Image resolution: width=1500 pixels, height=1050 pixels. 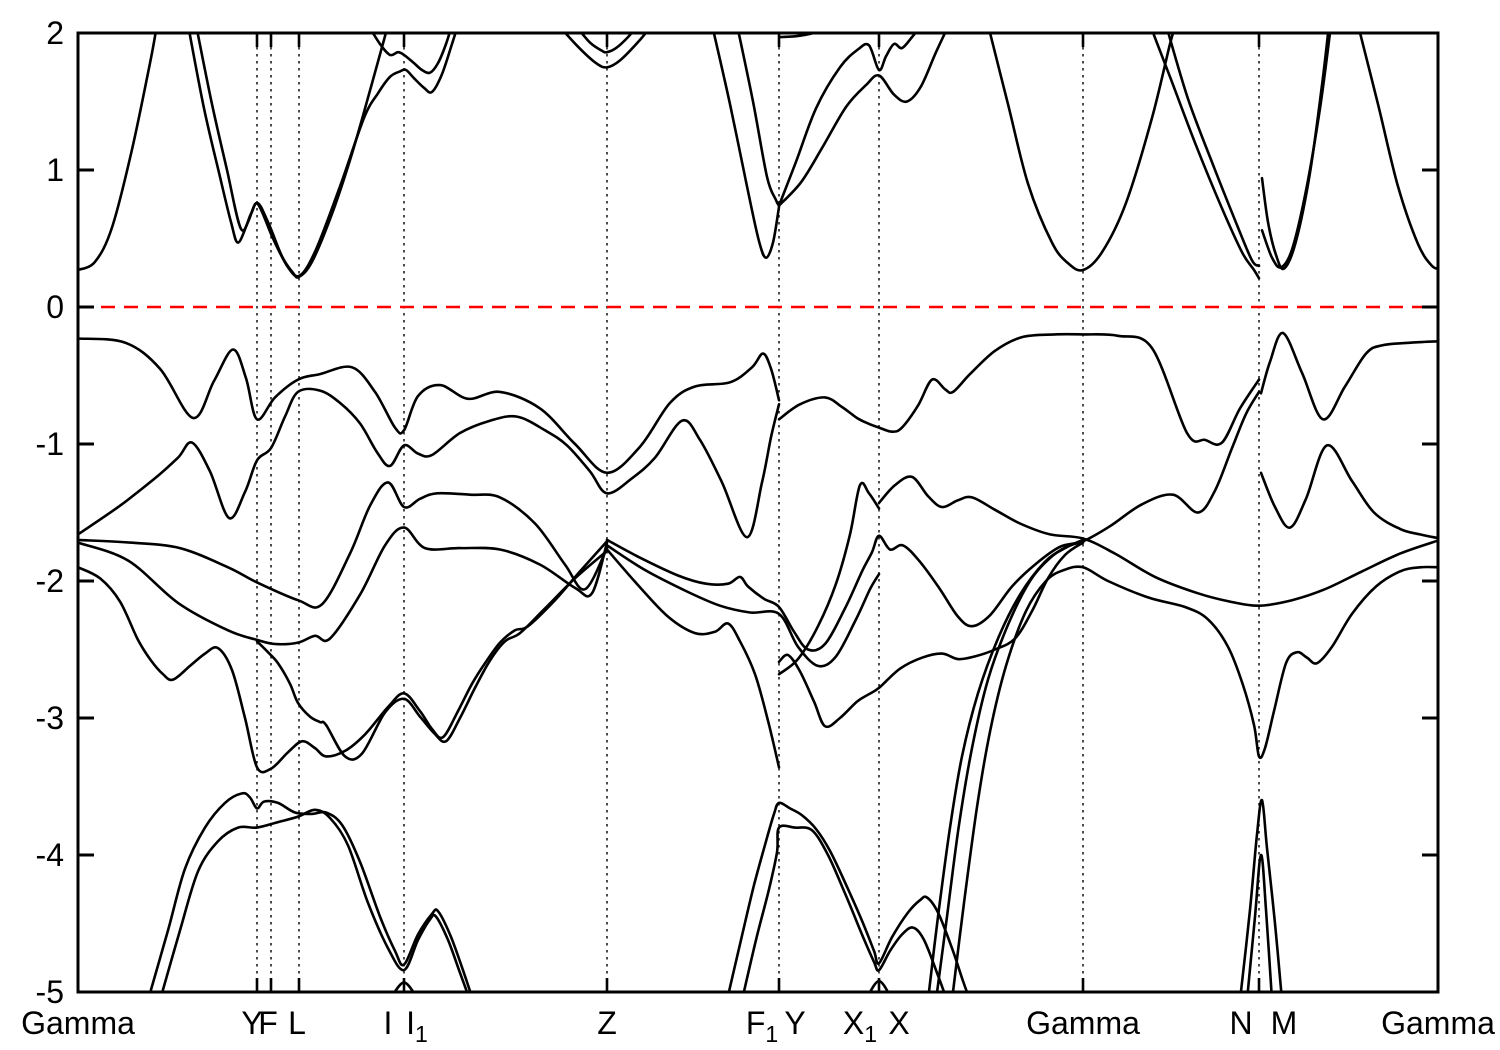 What do you see at coordinates (50, 581) in the screenshot?
I see `y-axis-tick-label: -2` at bounding box center [50, 581].